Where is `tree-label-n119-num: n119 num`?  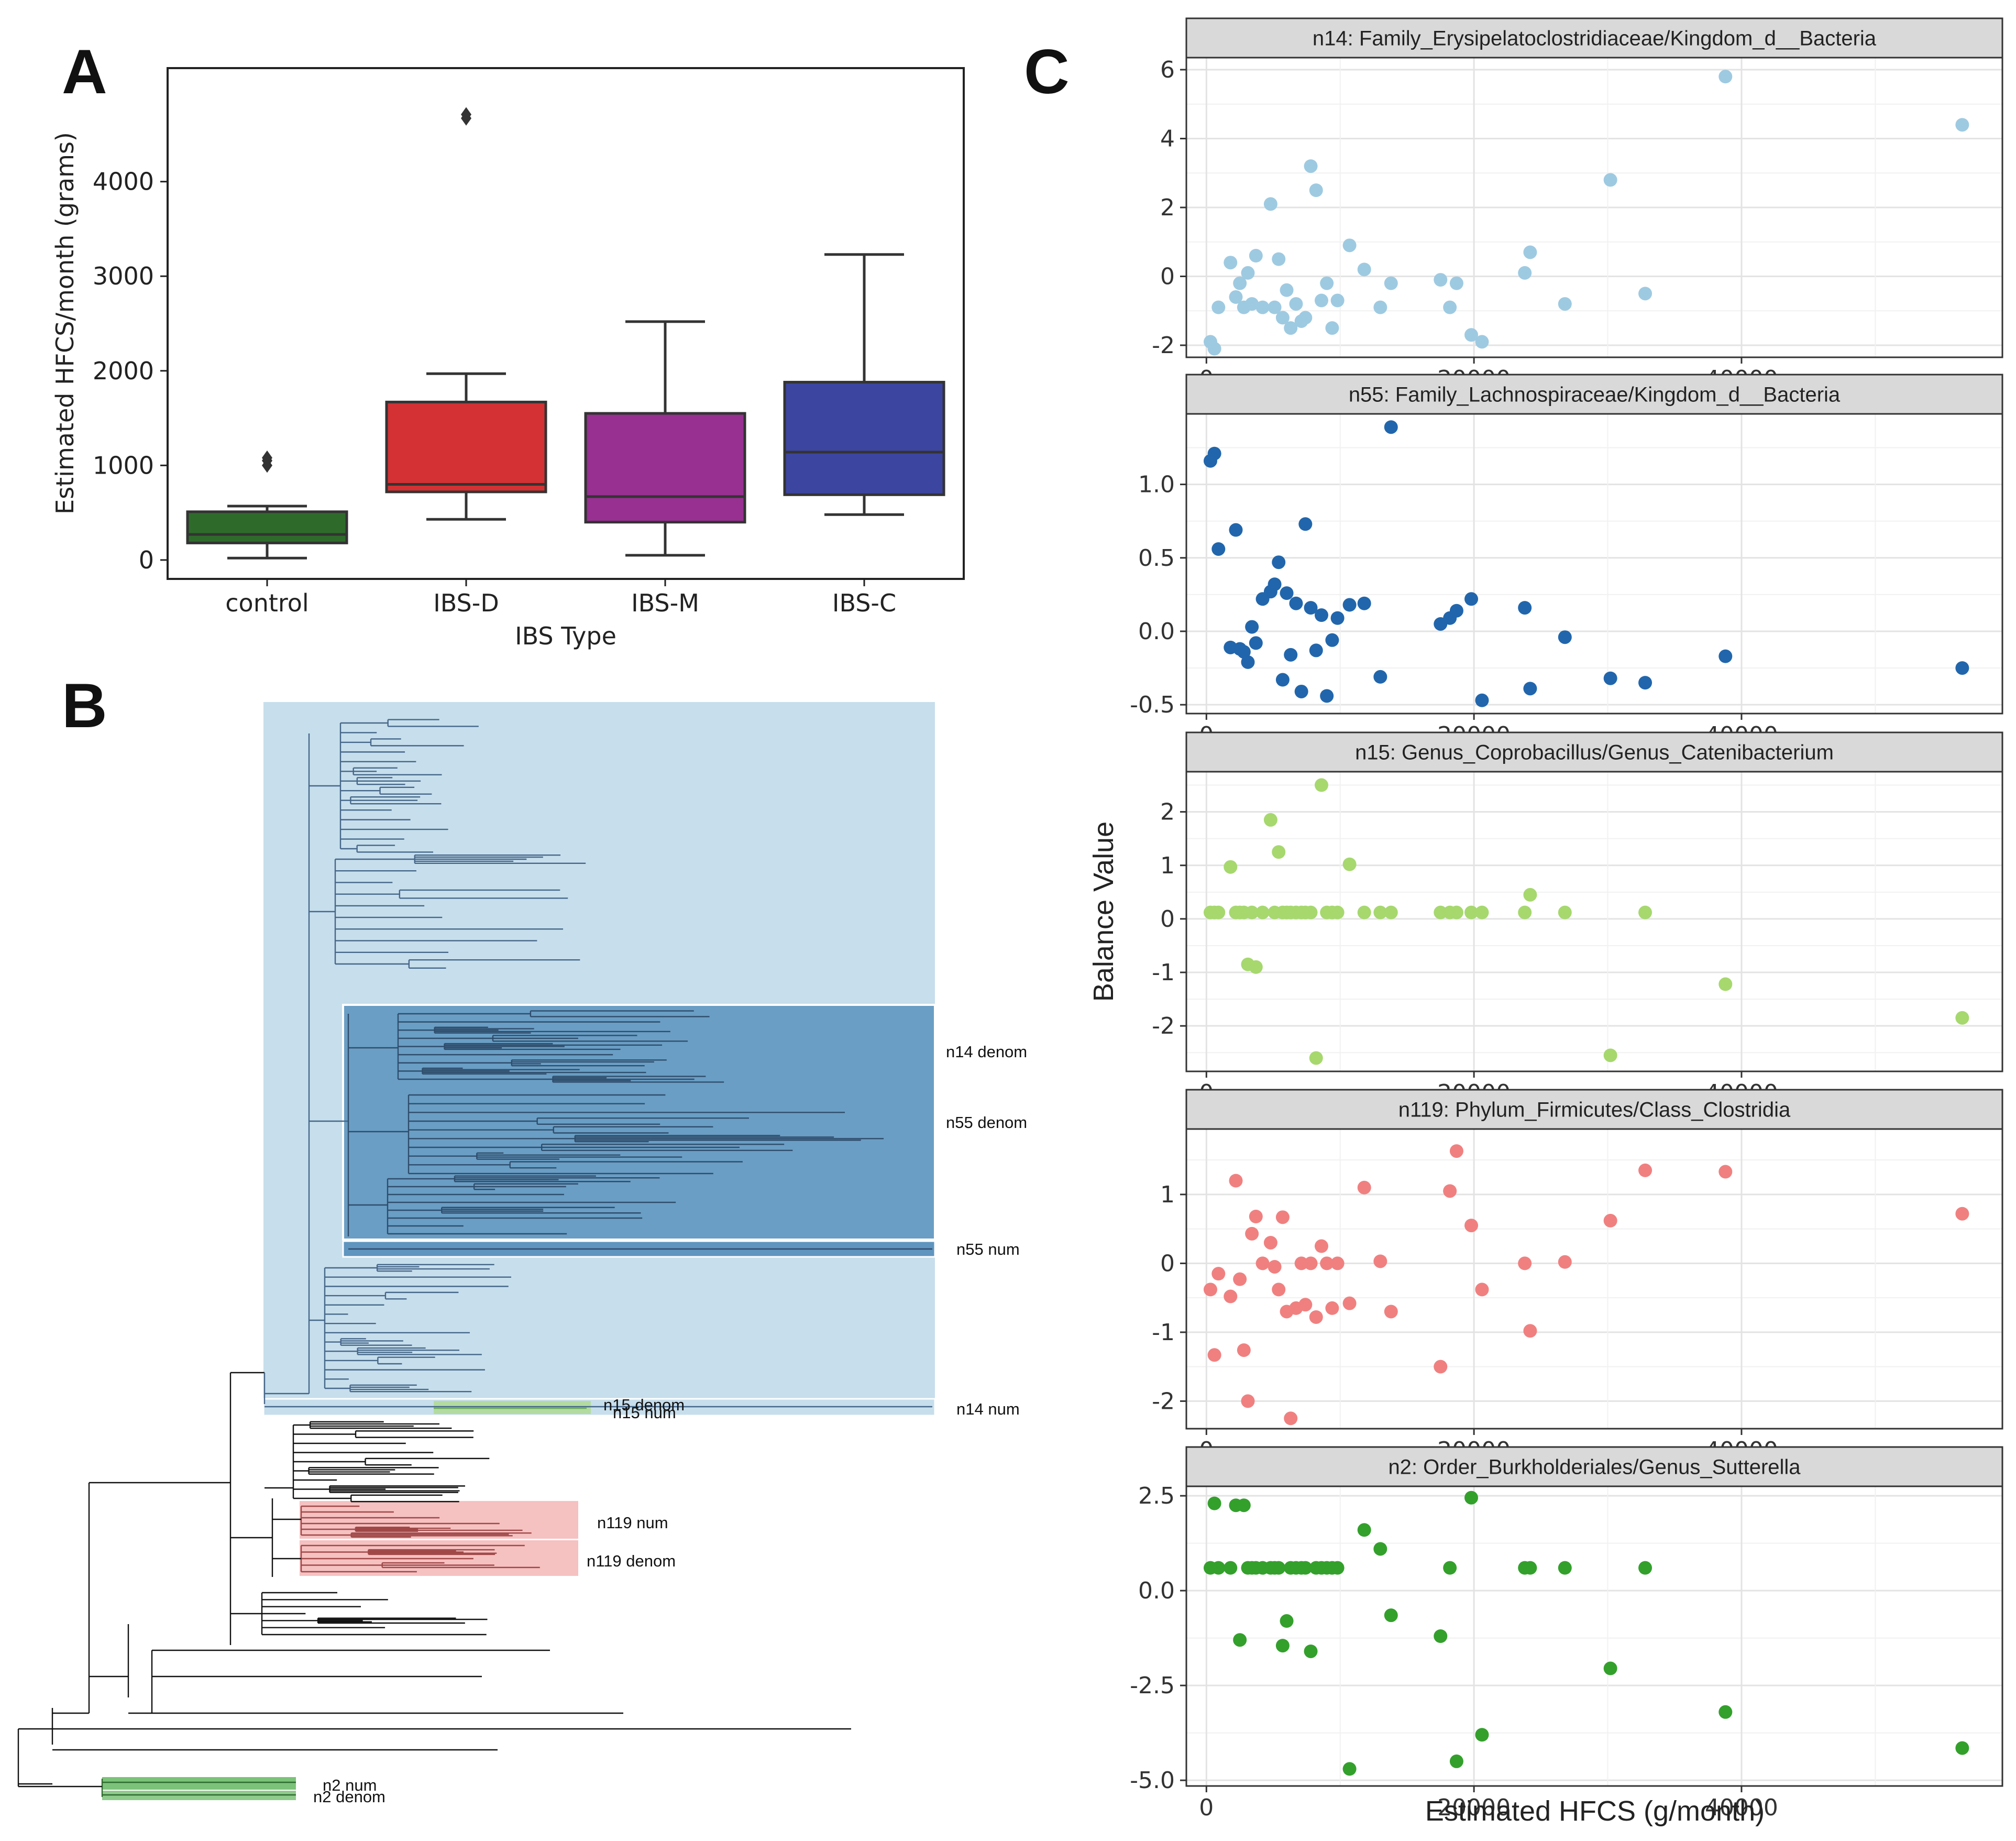
tree-label-n119-num: n119 num is located at coordinates (632, 1523).